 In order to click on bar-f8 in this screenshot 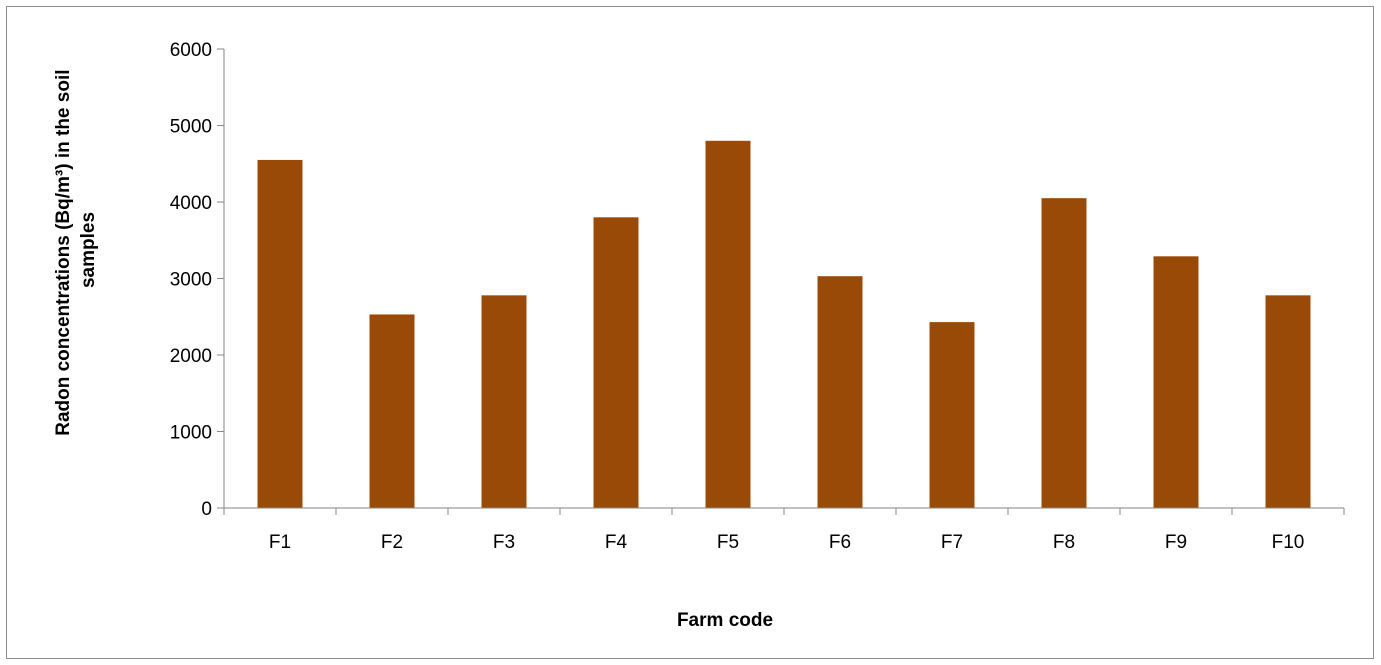, I will do `click(1064, 353)`.